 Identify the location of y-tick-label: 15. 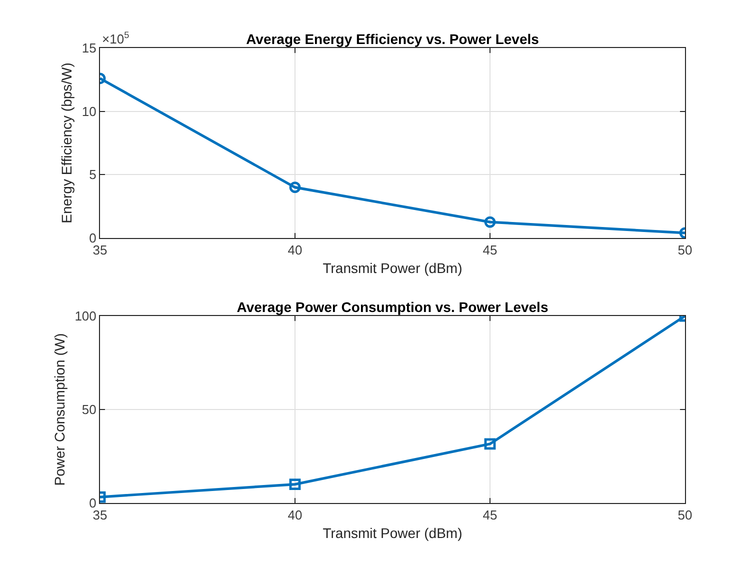
(89, 48).